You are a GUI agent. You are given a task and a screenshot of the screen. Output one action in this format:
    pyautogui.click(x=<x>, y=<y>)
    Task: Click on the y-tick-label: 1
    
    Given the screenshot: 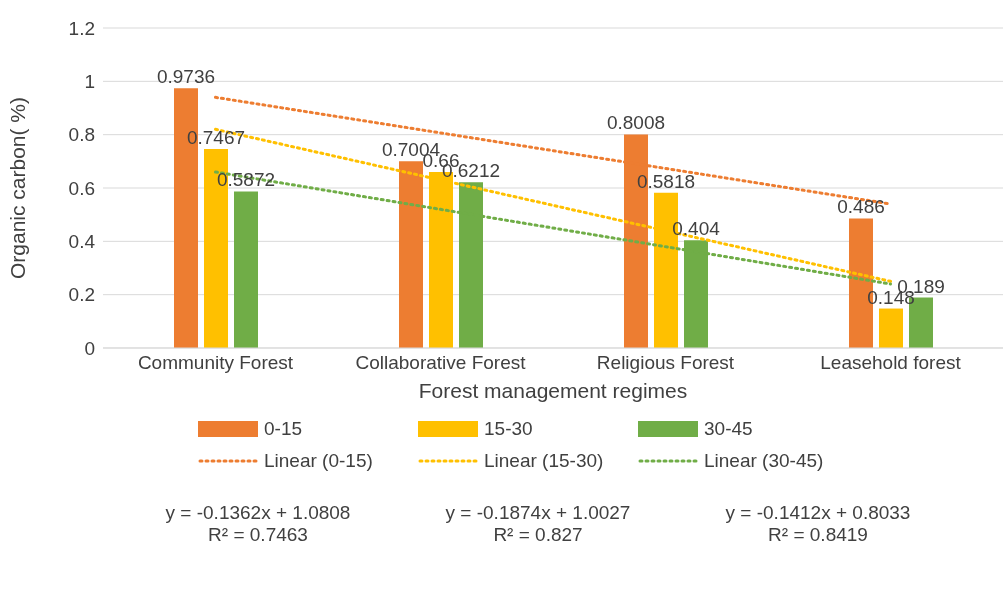 What is the action you would take?
    pyautogui.click(x=89, y=82)
    